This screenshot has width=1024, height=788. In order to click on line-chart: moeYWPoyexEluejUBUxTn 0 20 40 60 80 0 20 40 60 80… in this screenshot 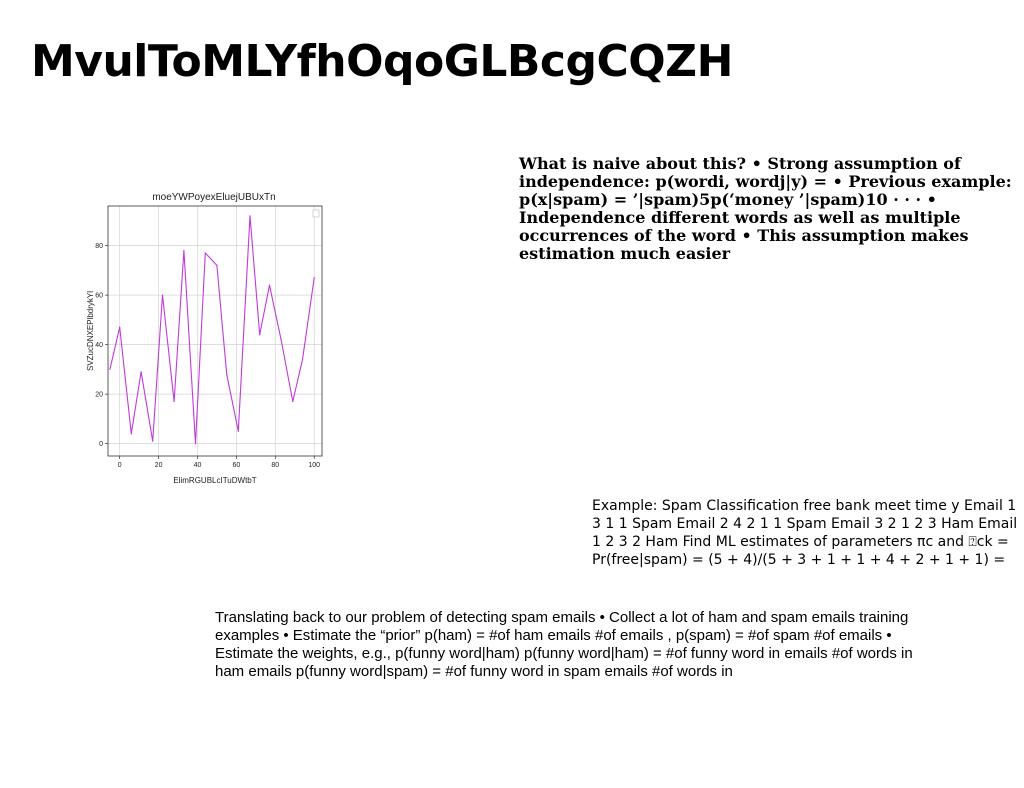, I will do `click(206, 337)`.